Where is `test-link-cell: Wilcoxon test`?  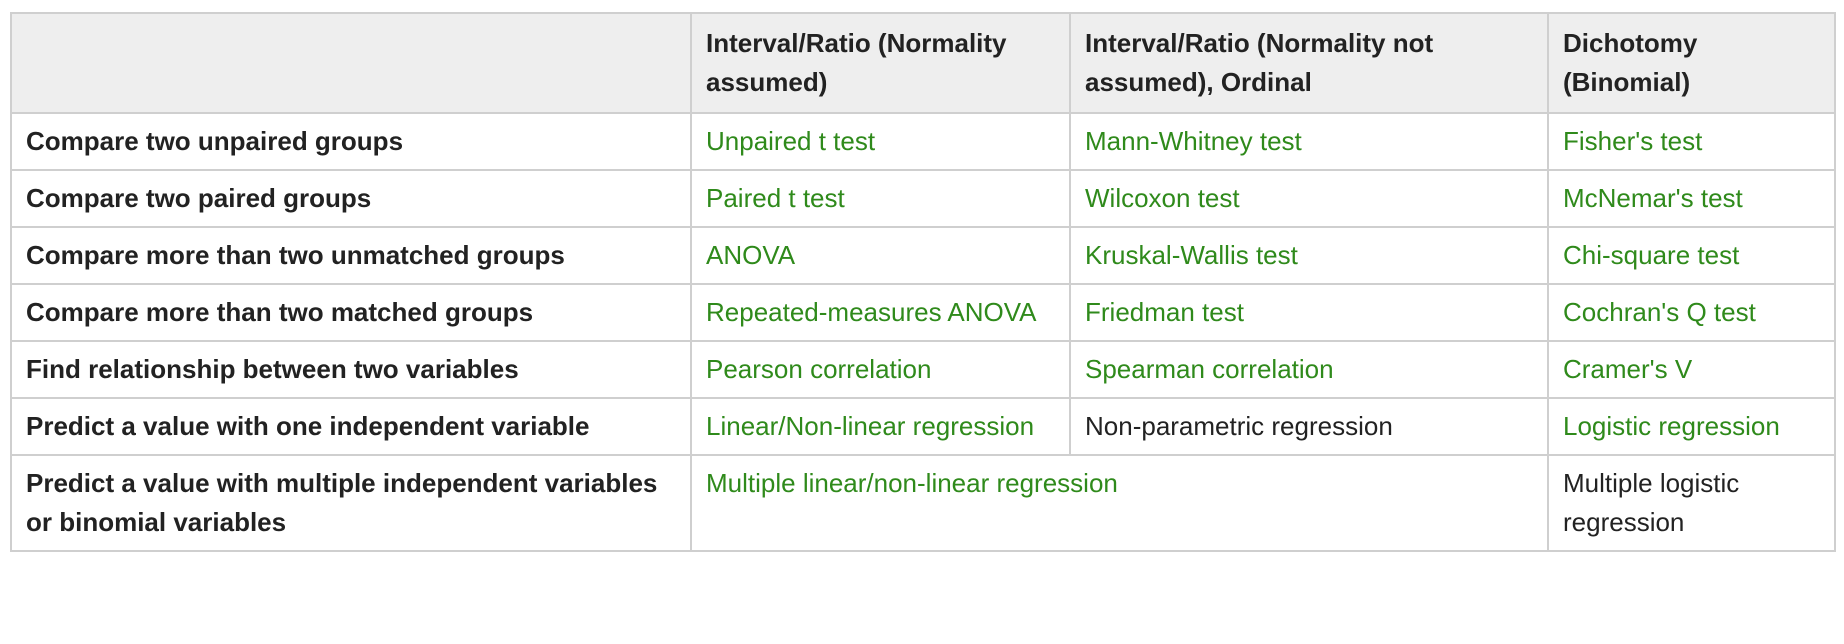
test-link-cell: Wilcoxon test is located at coordinates (1309, 198).